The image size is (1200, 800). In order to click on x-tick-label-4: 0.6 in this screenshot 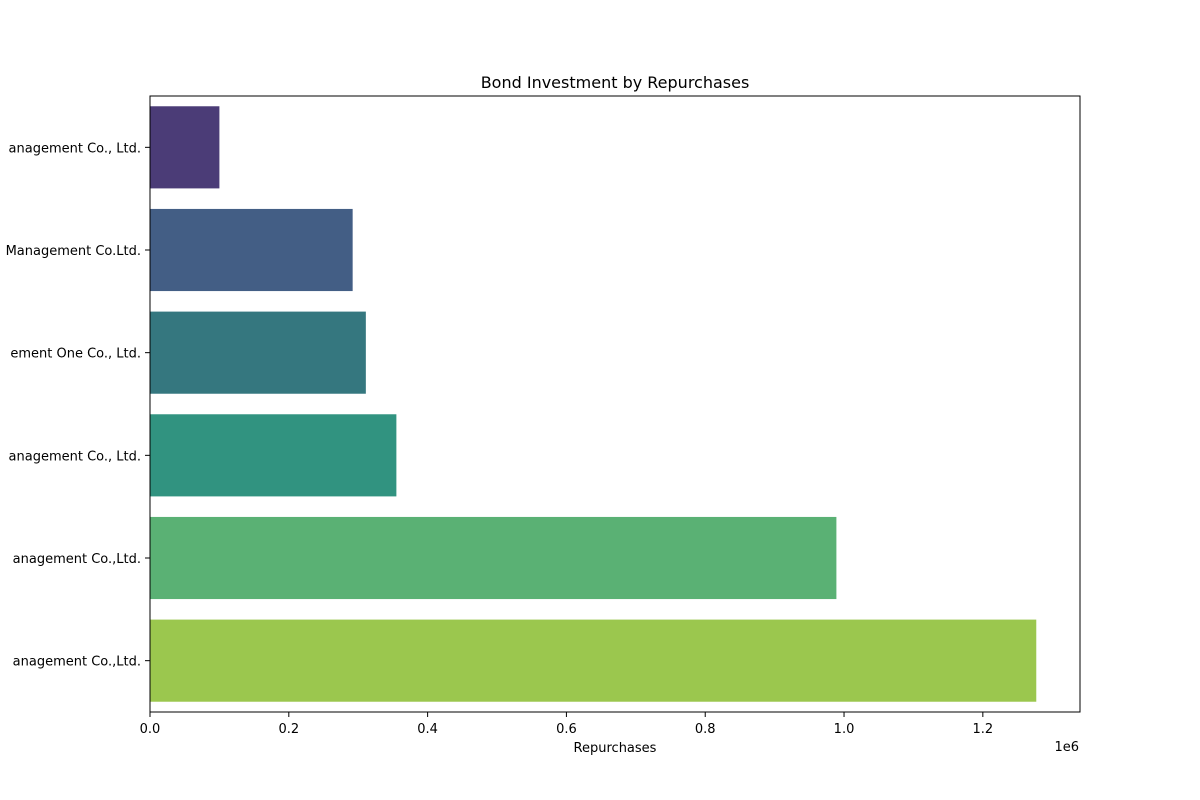, I will do `click(566, 729)`.